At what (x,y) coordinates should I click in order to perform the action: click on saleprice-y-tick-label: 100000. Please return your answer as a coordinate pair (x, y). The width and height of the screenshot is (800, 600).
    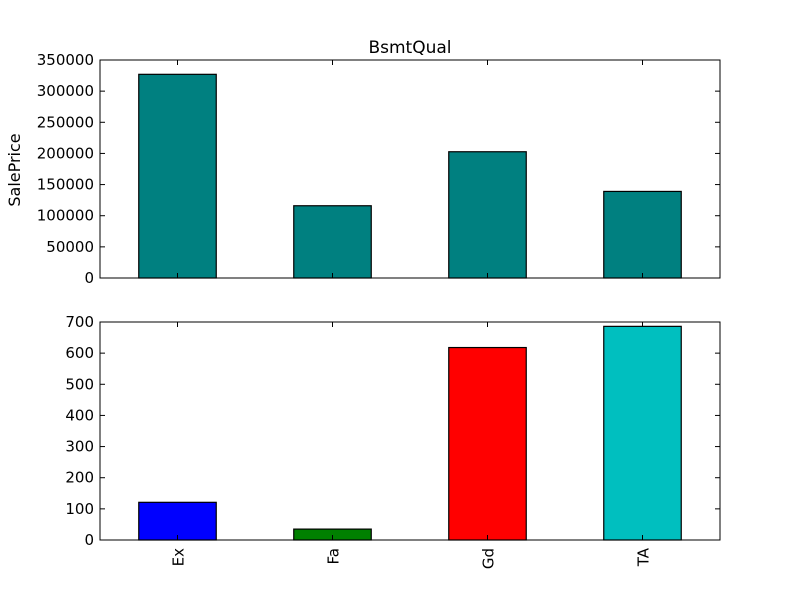
    Looking at the image, I should click on (65, 216).